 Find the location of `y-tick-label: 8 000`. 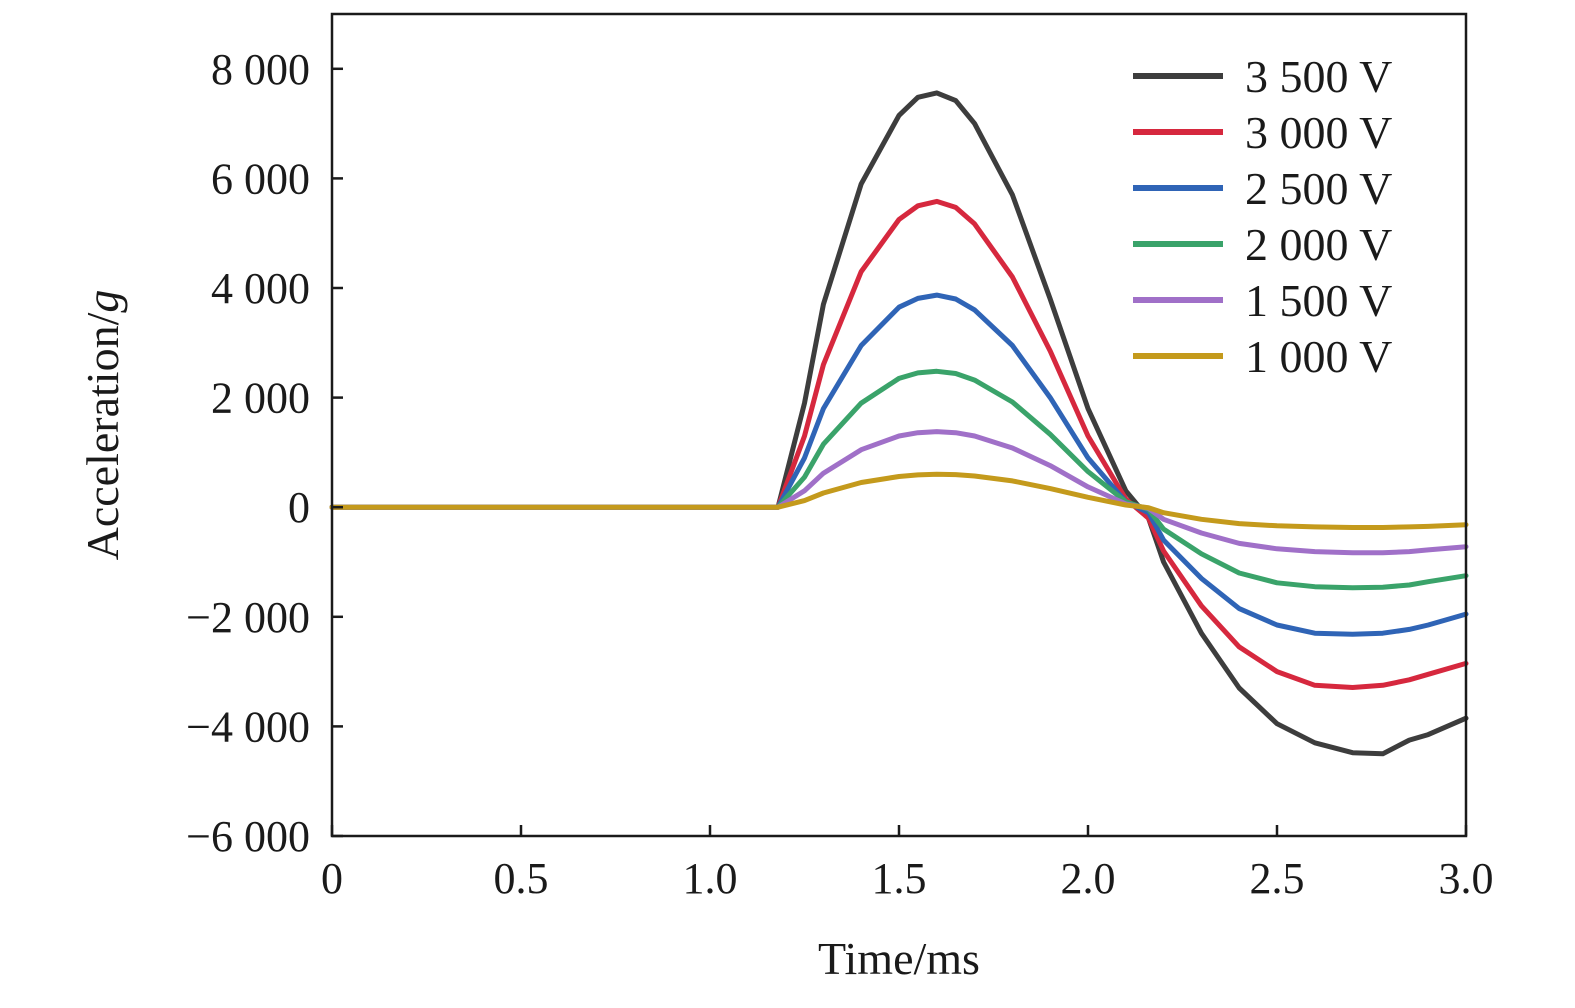

y-tick-label: 8 000 is located at coordinates (260, 69).